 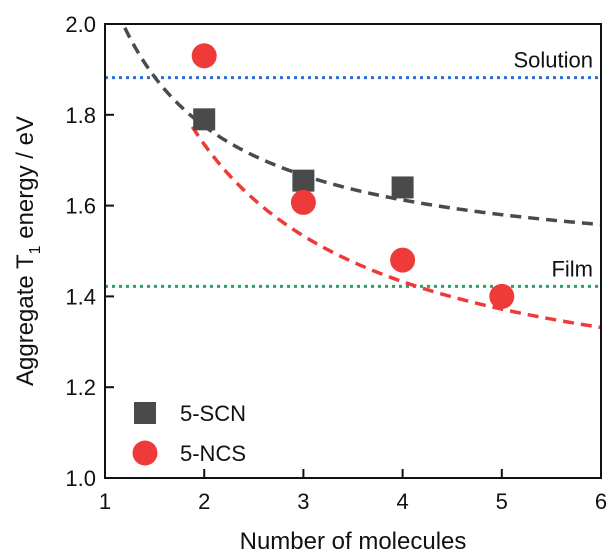 I want to click on y-tick-label-1-8: 1.8, so click(x=80, y=115).